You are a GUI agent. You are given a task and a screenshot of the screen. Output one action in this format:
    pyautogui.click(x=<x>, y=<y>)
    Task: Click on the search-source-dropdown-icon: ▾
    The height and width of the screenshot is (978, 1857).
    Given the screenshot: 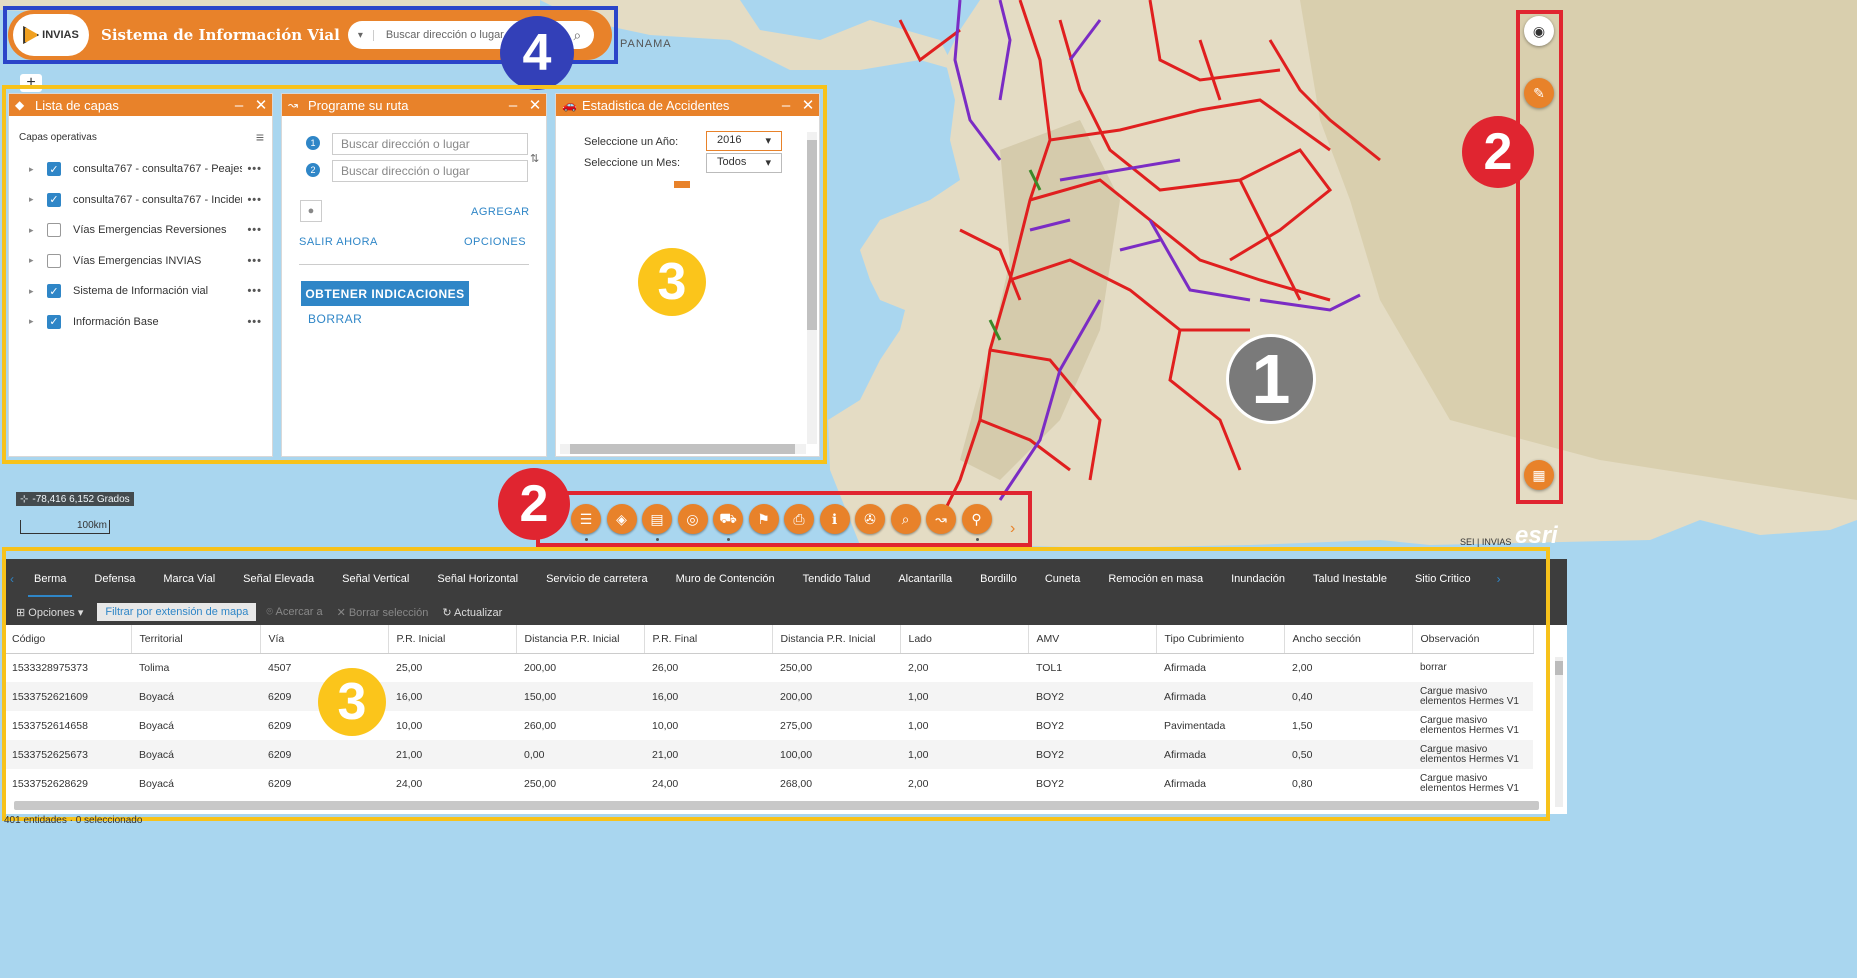 What is the action you would take?
    pyautogui.click(x=361, y=35)
    